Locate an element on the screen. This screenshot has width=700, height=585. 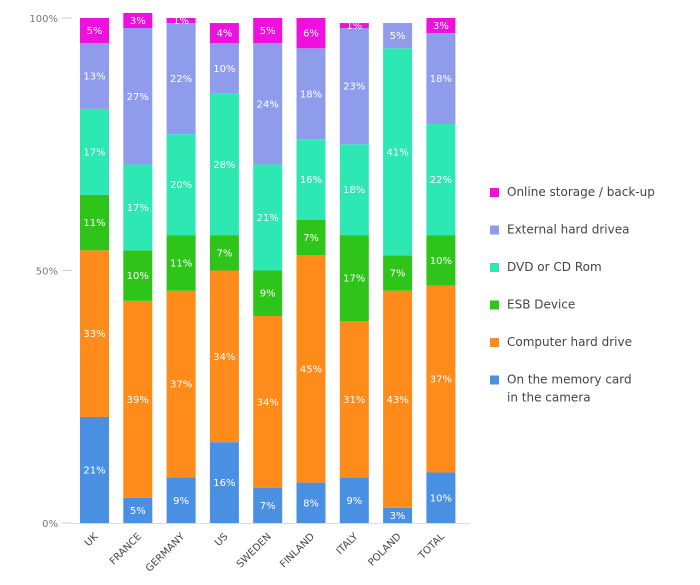
data-label: 24% is located at coordinates (268, 104).